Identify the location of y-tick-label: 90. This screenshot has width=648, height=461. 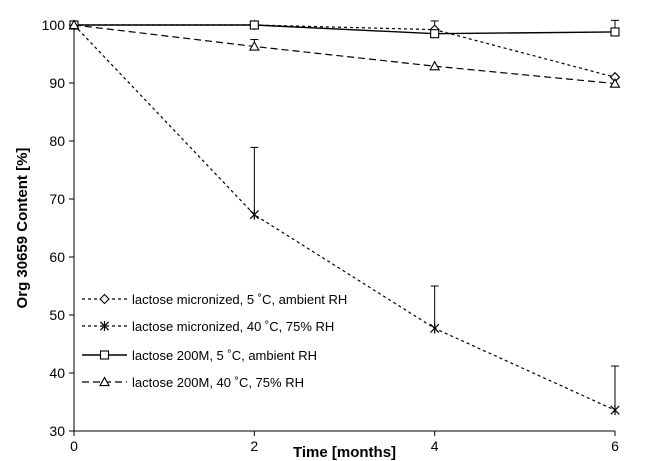
(57, 83).